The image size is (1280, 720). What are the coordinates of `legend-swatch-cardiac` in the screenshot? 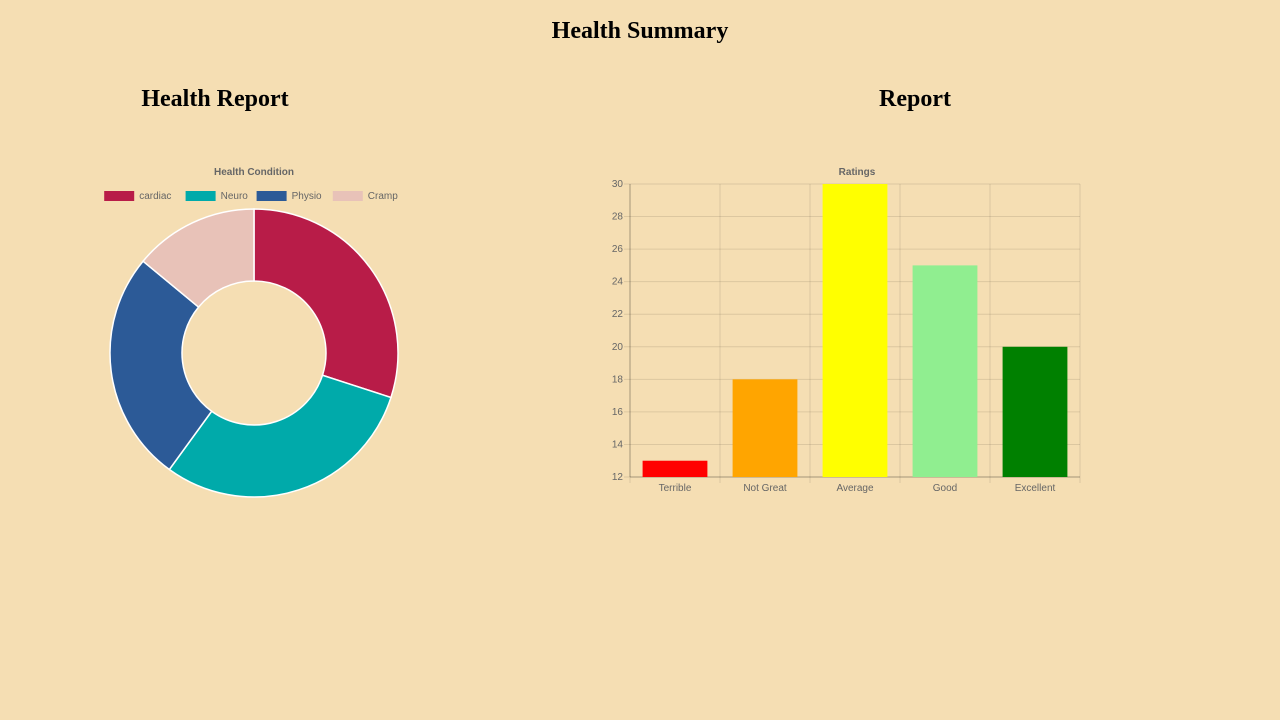 It's located at (119, 196).